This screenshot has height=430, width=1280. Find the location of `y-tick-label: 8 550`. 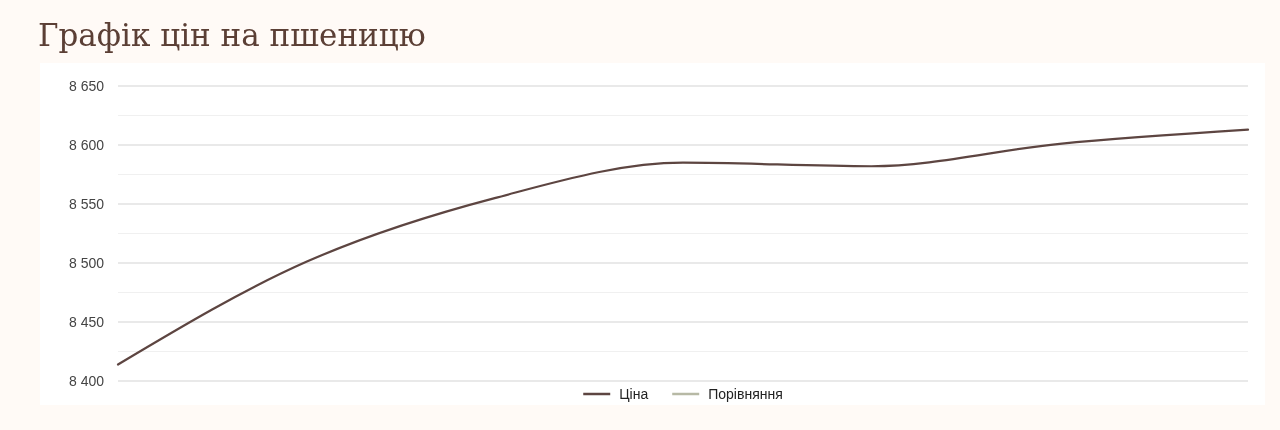

y-tick-label: 8 550 is located at coordinates (86, 203).